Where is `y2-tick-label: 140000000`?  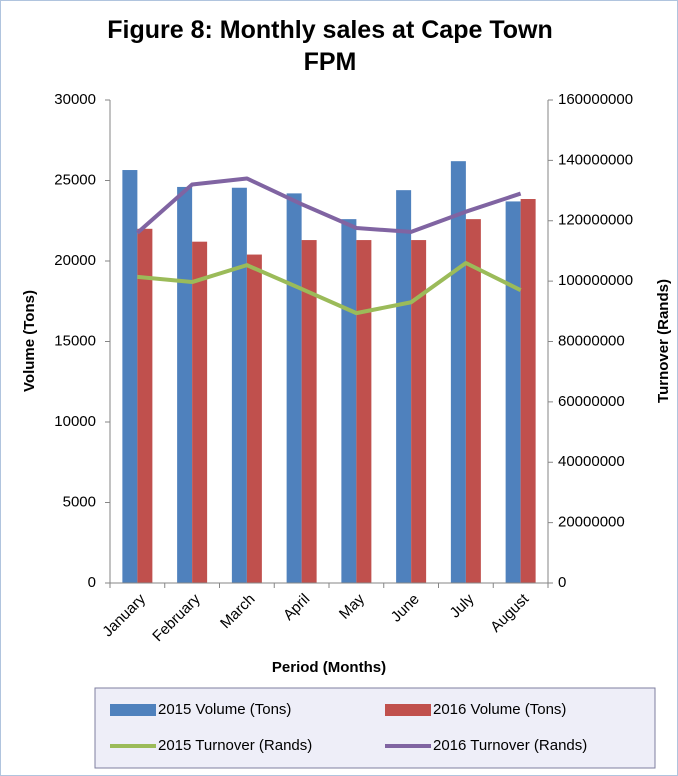 y2-tick-label: 140000000 is located at coordinates (595, 159).